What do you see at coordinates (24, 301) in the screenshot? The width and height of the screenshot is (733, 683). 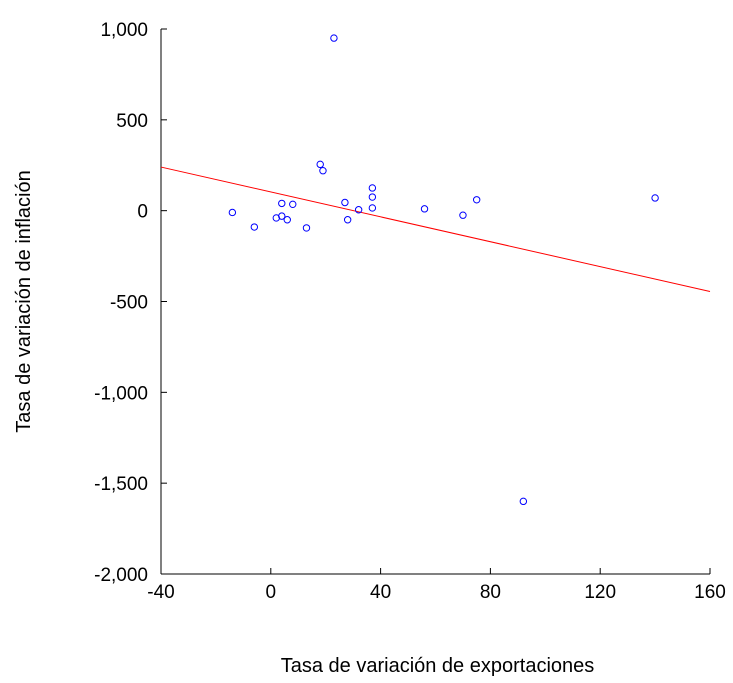 I see `y-axis-title: Tasa de variación de inflación` at bounding box center [24, 301].